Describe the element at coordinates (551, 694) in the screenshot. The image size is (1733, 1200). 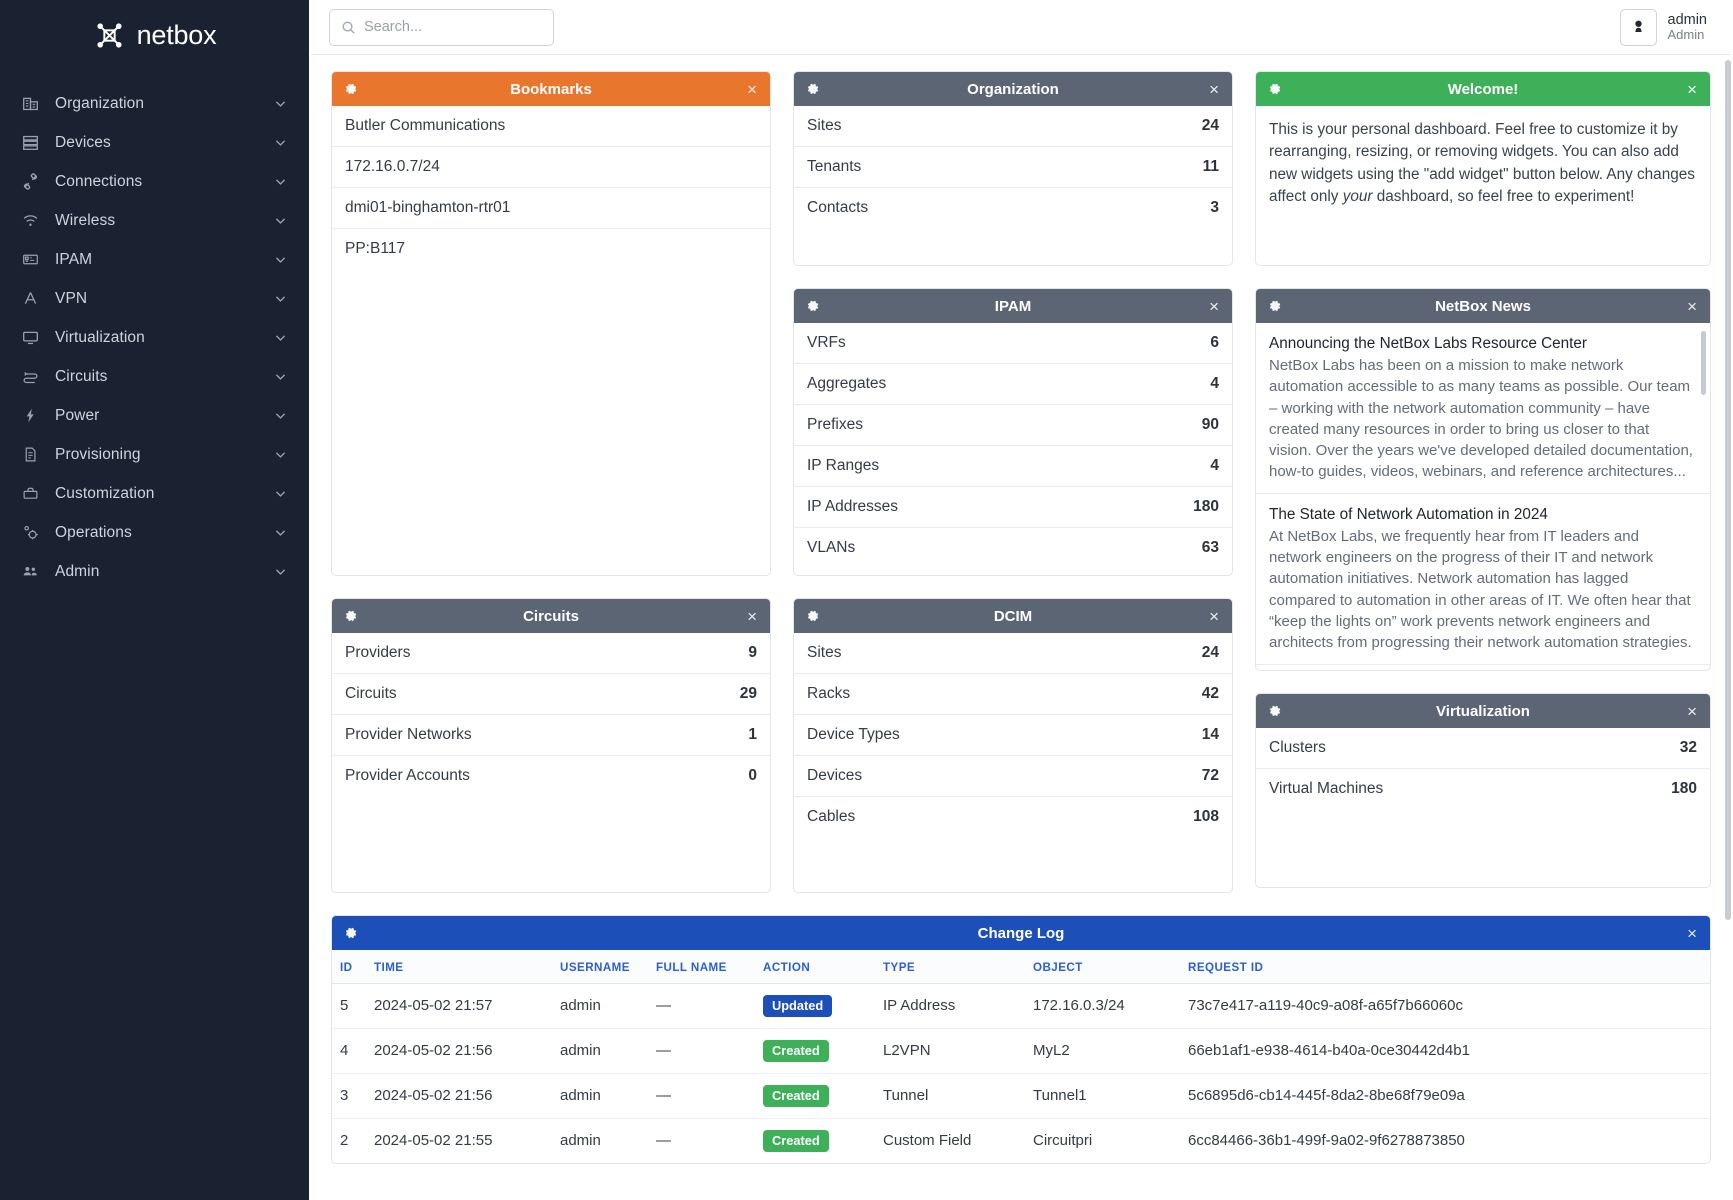
I see `stat-row: Circuits 29` at that location.